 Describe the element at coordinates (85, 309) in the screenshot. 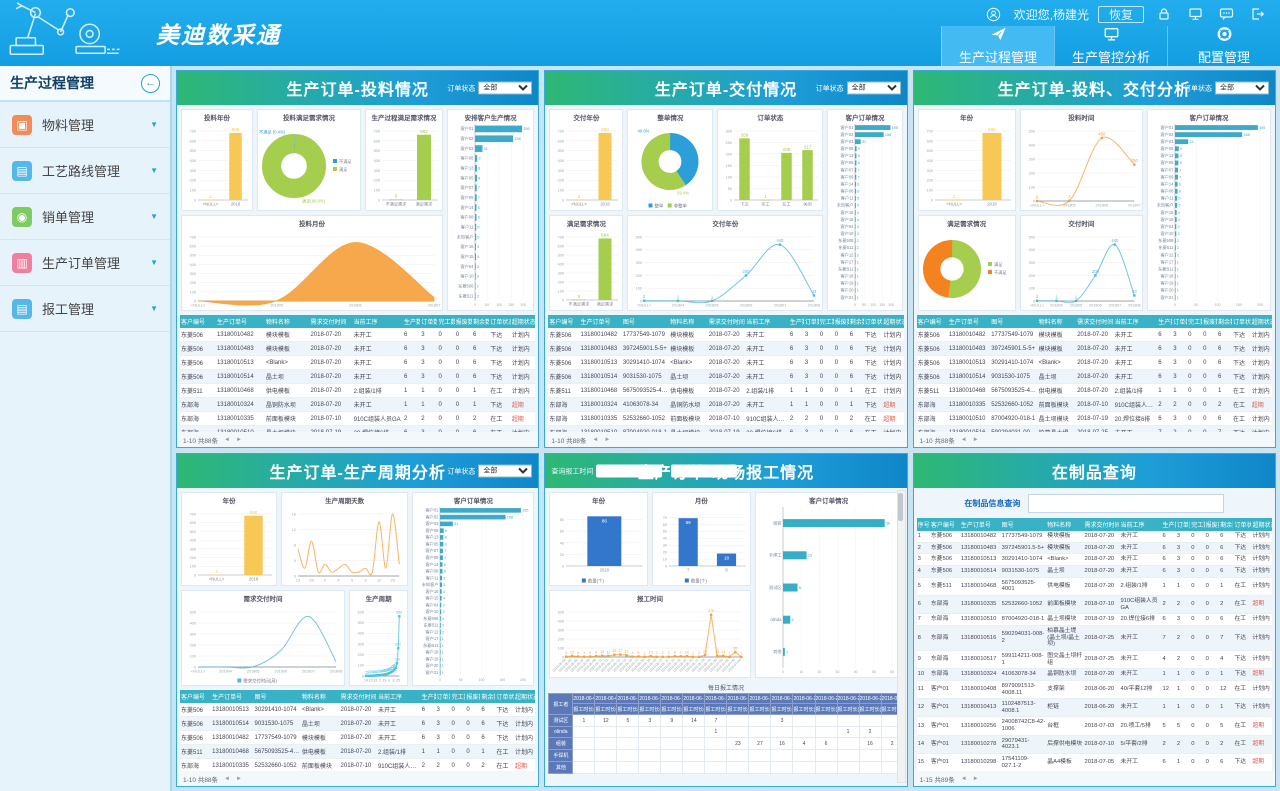

I see `sidebar-item-5: ▤ 报工管理 ▼` at that location.